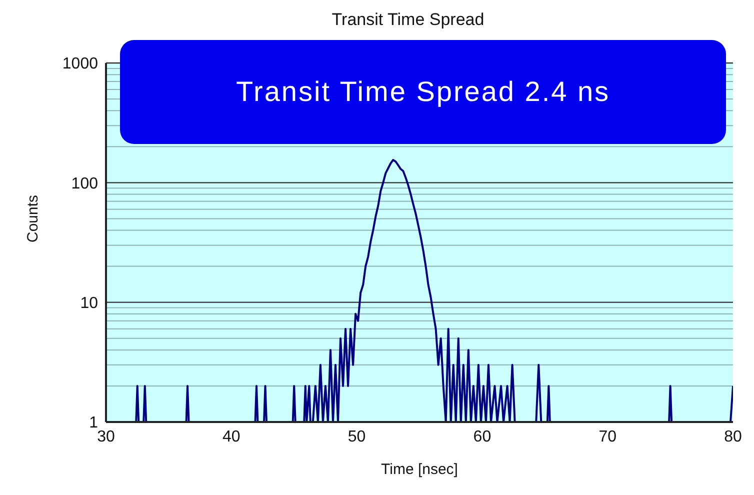 This screenshot has width=754, height=495. What do you see at coordinates (408, 20) in the screenshot?
I see `chart-title: Transit Time Spread` at bounding box center [408, 20].